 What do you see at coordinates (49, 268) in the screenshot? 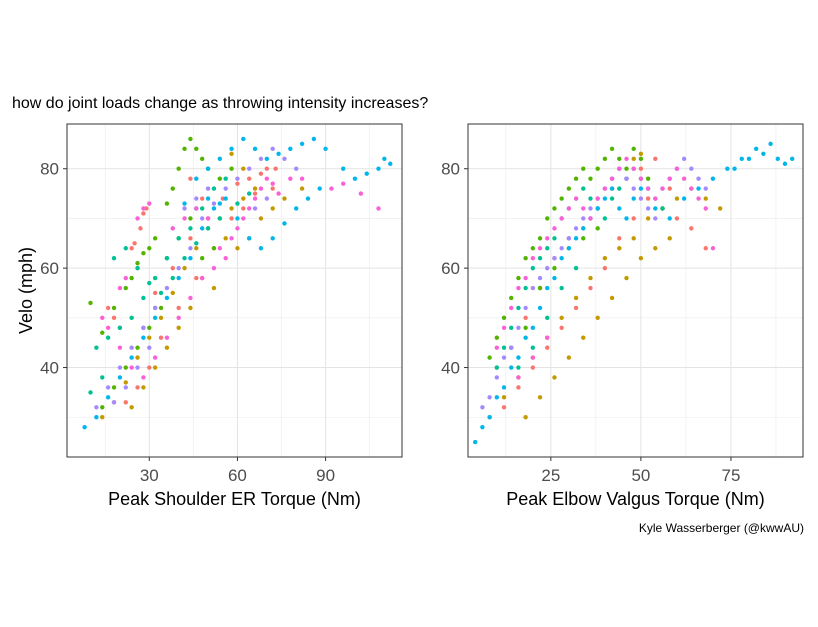
I see `y-tick-label: 60` at bounding box center [49, 268].